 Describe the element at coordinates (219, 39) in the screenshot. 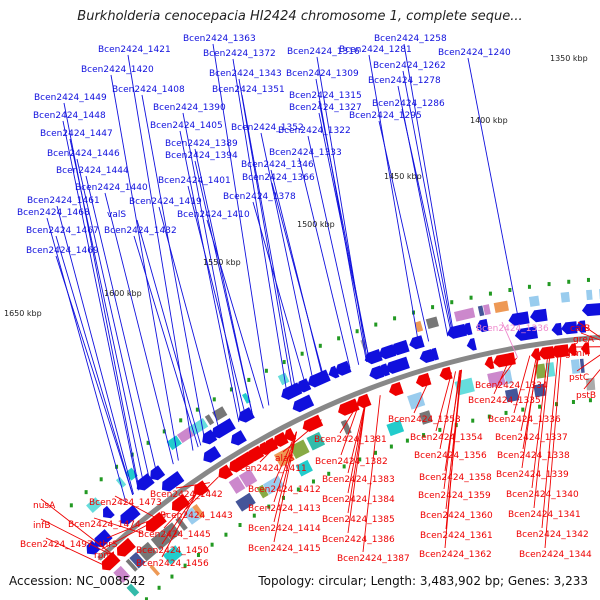

I see `forward-gene-label: Bcen2424_1363` at that location.